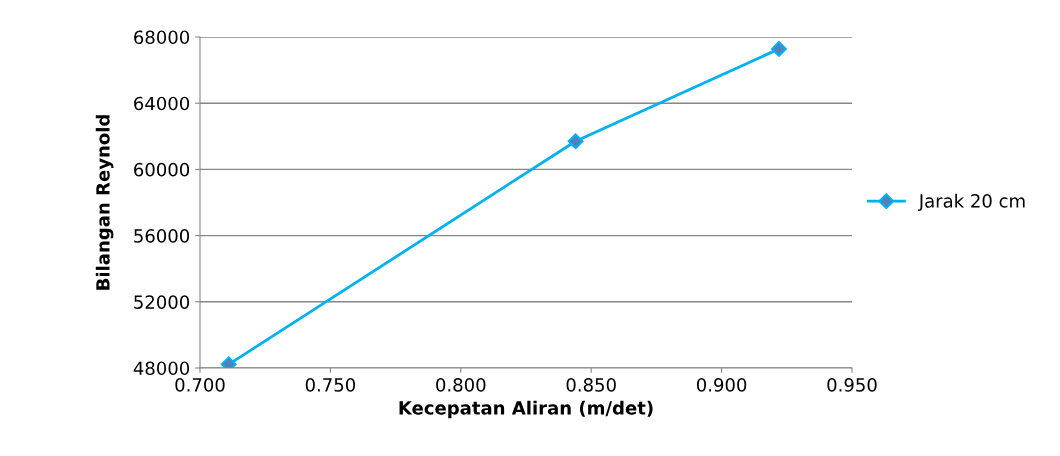 This screenshot has width=1060, height=456. Describe the element at coordinates (162, 169) in the screenshot. I see `y-tick-label: 60000` at that location.